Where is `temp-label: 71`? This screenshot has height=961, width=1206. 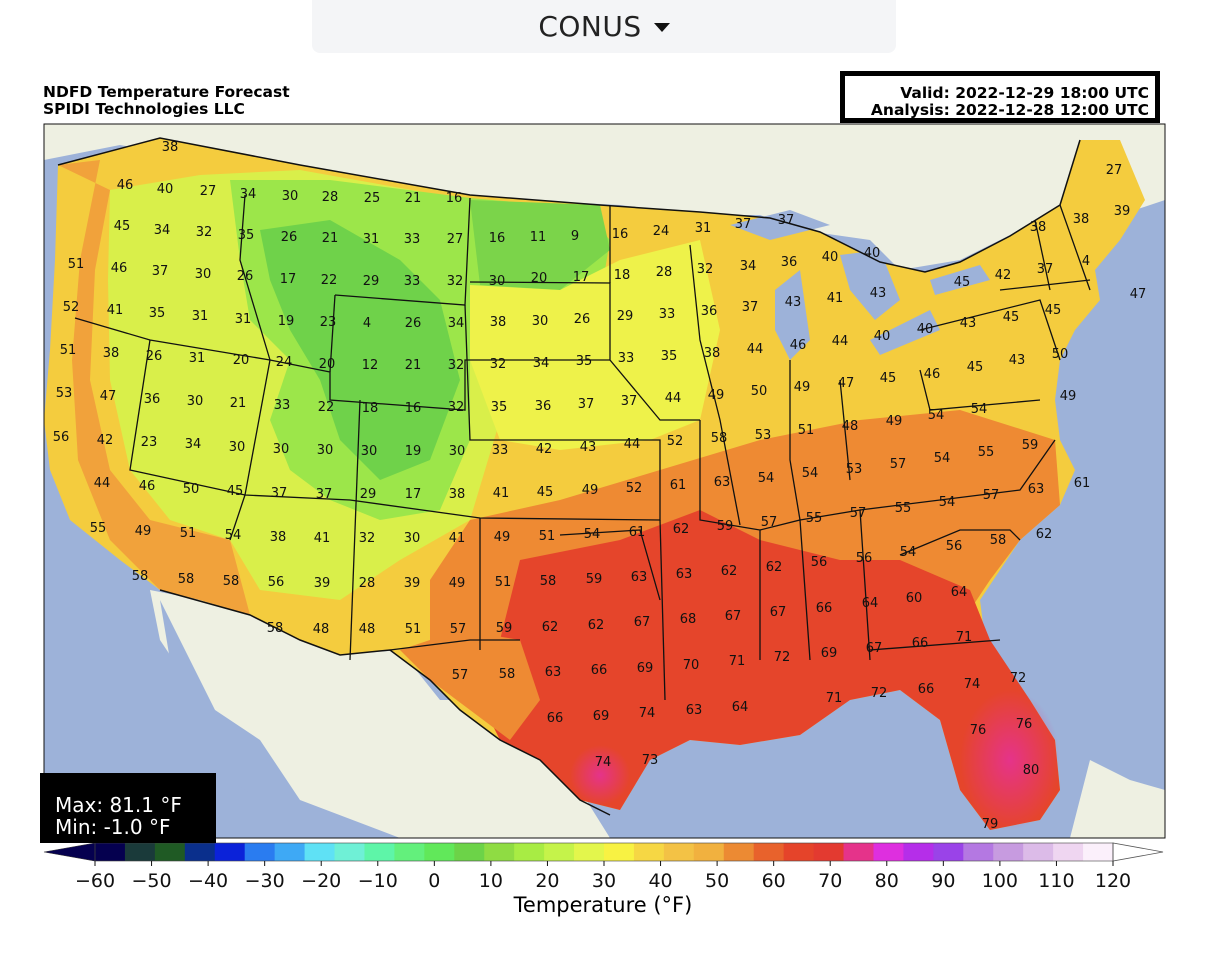
temp-label: 71 is located at coordinates (834, 698).